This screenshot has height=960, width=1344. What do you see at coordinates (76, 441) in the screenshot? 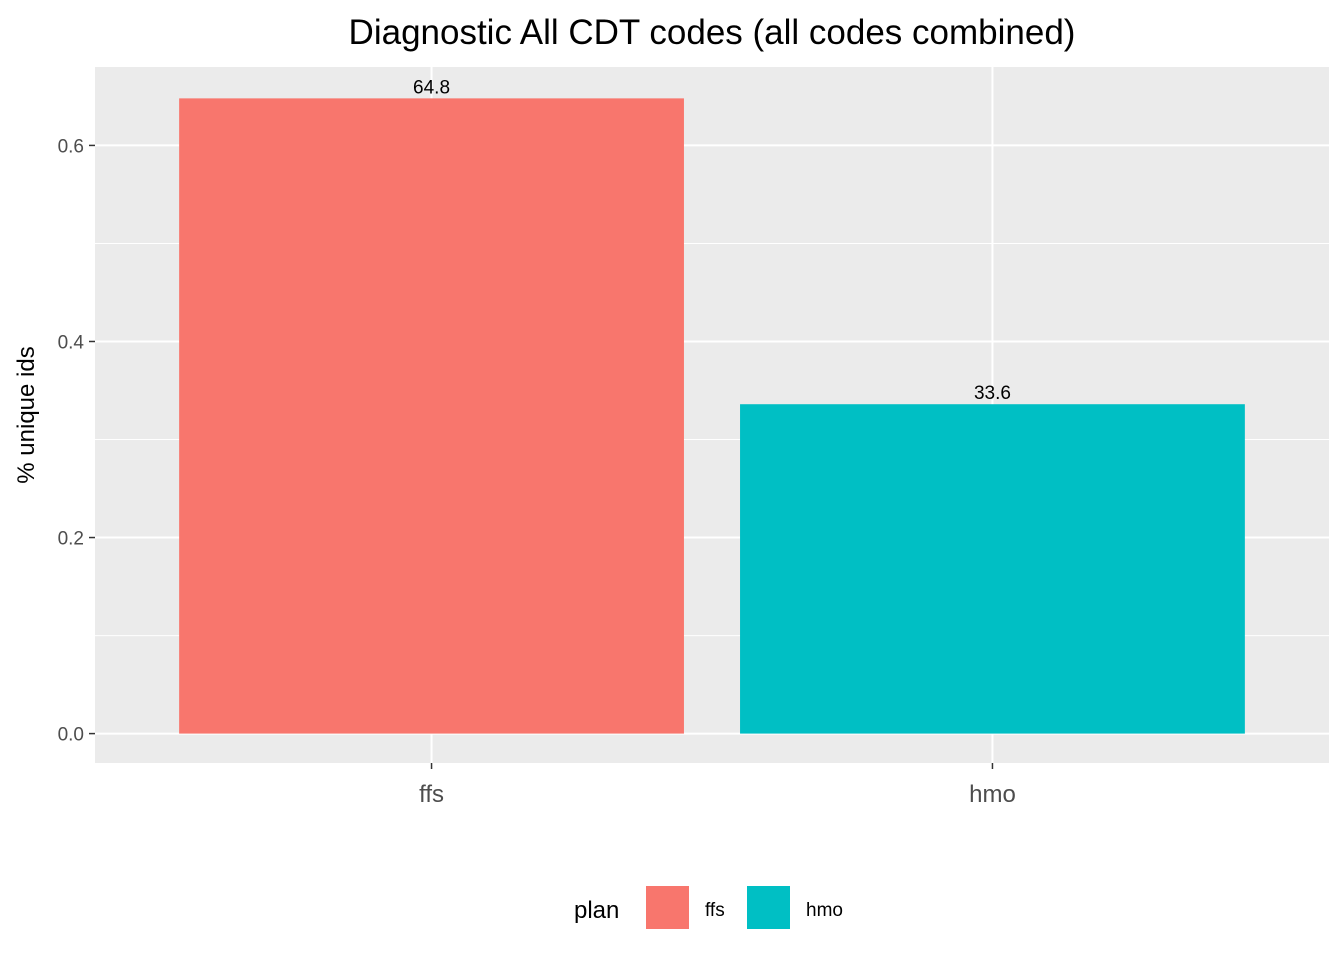
I see `y-axis: 0.0 0.2 0.4 0.6` at bounding box center [76, 441].